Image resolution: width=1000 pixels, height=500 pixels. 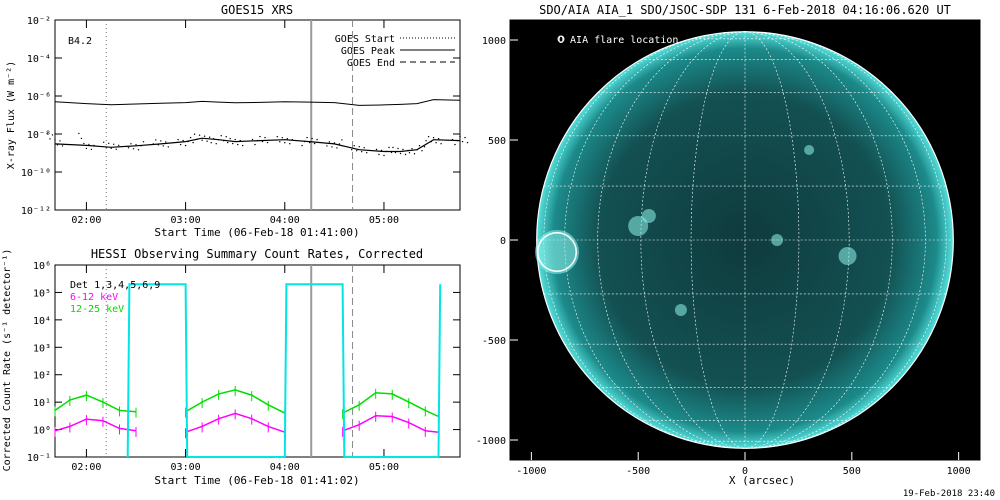 What do you see at coordinates (229, 361) in the screenshot?
I see `hessi-event-markers` at bounding box center [229, 361].